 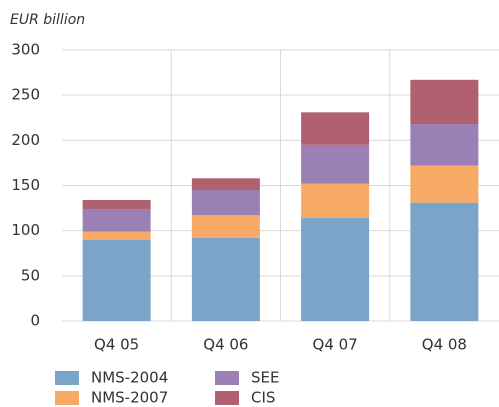 What do you see at coordinates (263, 398) in the screenshot?
I see `legend-label: CIS` at bounding box center [263, 398].